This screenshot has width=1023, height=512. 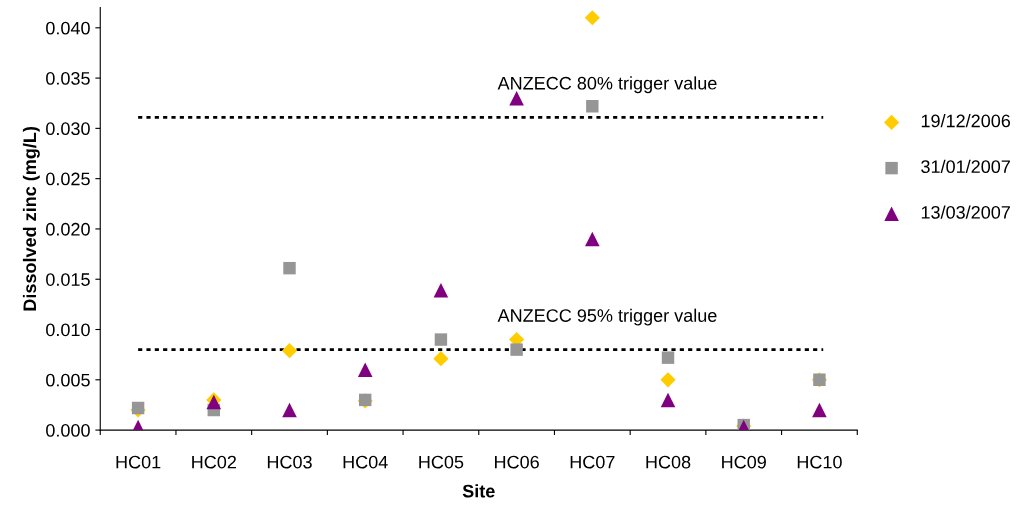 What do you see at coordinates (592, 462) in the screenshot?
I see `x-tick-label: HC07` at bounding box center [592, 462].